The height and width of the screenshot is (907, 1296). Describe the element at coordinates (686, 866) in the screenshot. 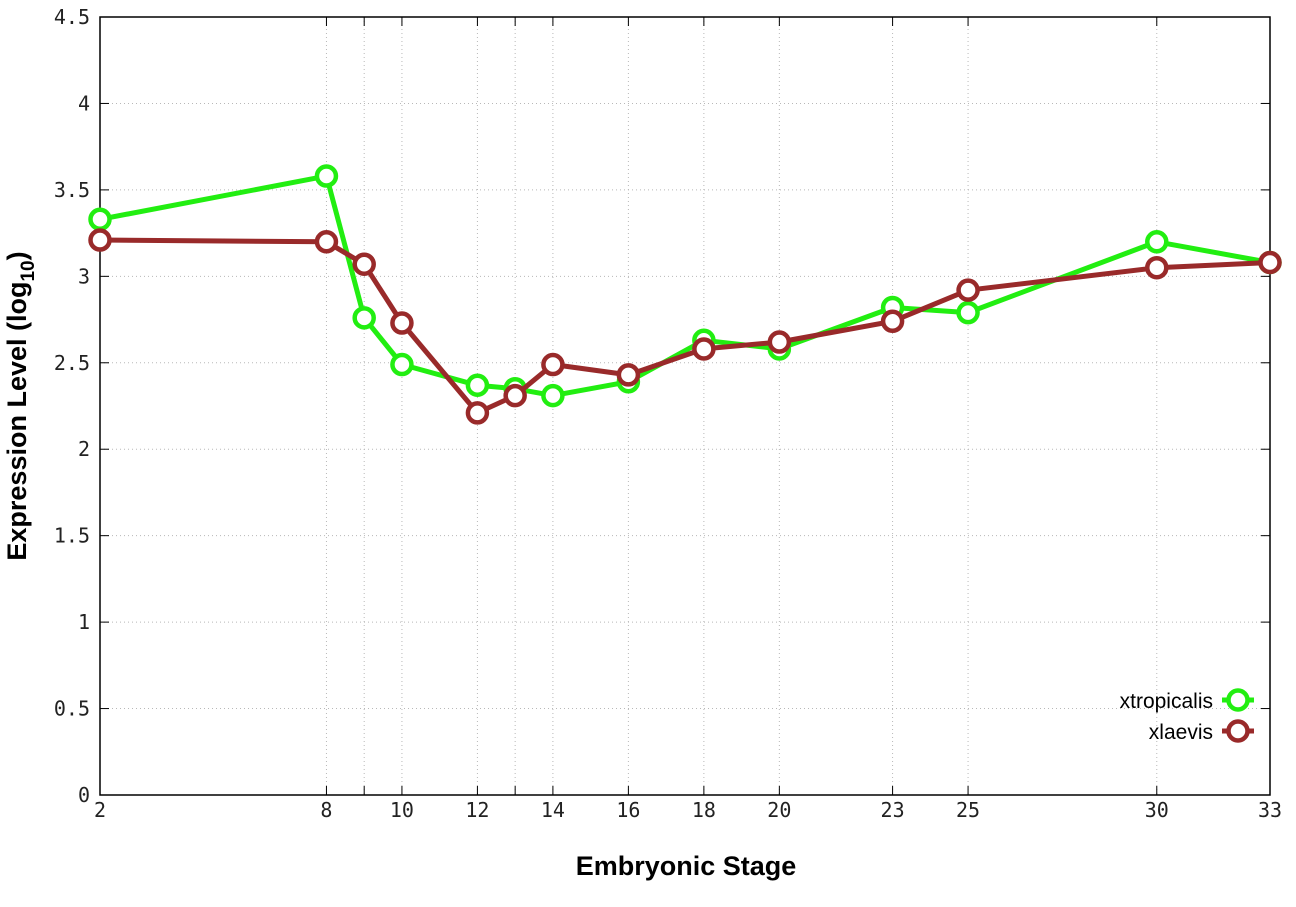

I see `x-axis-title: Embryonic Stage` at that location.